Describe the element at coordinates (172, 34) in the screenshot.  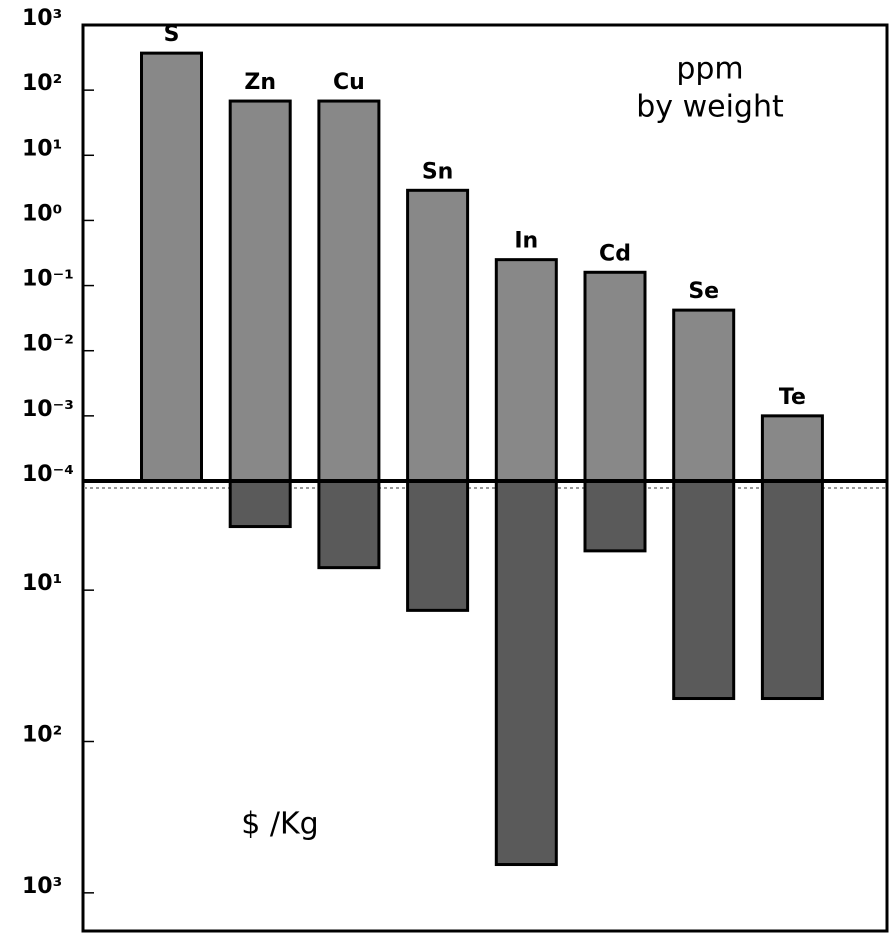
I see `category-label: S` at that location.